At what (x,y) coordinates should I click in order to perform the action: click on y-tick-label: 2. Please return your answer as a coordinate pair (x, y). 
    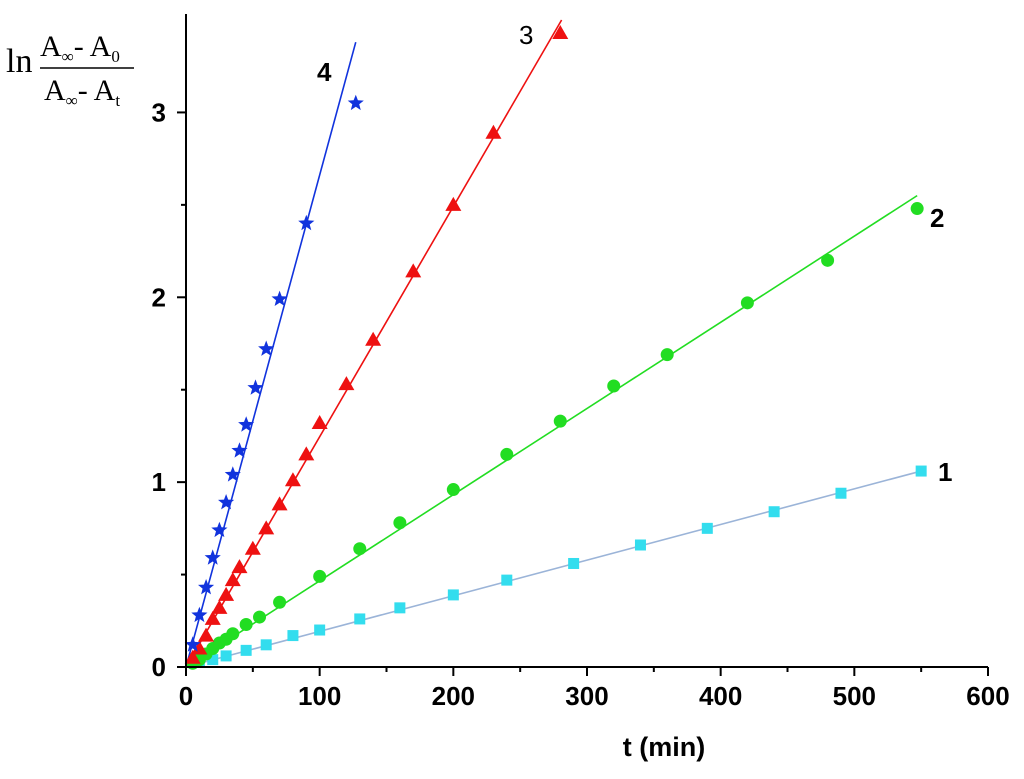
    Looking at the image, I should click on (159, 297).